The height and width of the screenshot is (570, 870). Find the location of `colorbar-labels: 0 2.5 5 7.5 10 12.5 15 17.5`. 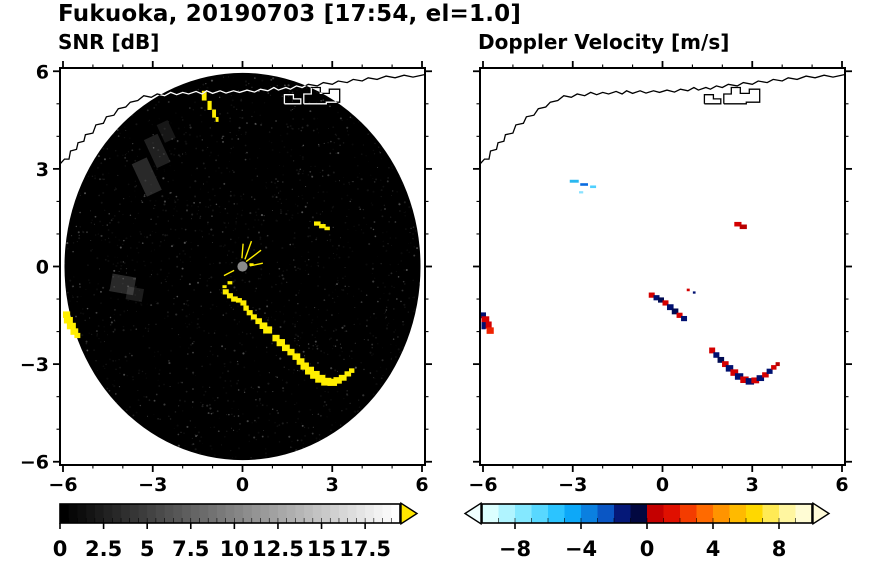

colorbar-labels: 0 2.5 5 7.5 10 12.5 15 17.5 is located at coordinates (222, 542).